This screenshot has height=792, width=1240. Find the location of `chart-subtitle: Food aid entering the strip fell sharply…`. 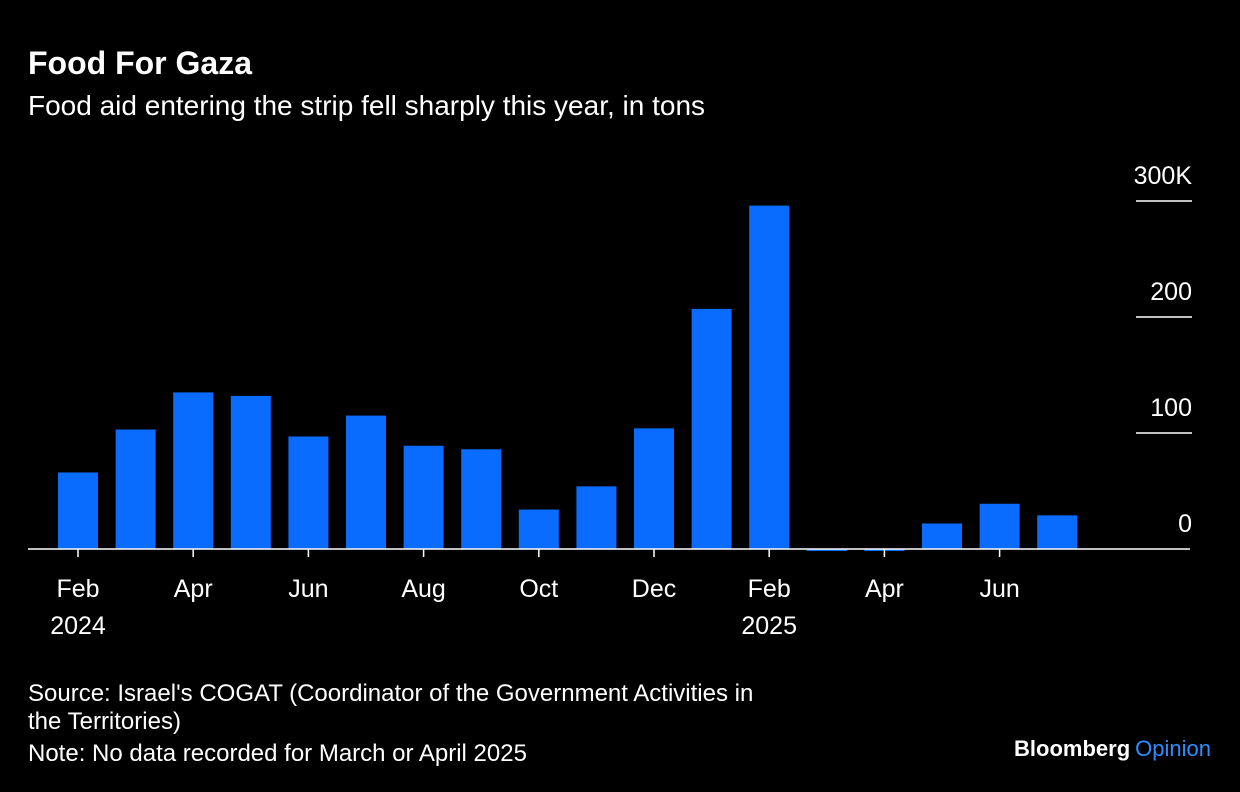

chart-subtitle: Food aid entering the strip fell sharply… is located at coordinates (366, 105).